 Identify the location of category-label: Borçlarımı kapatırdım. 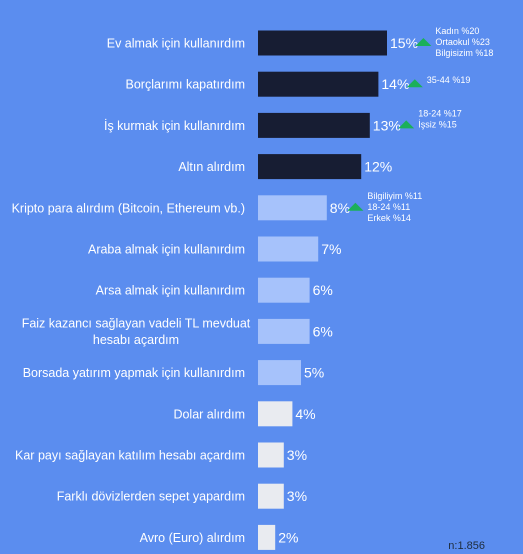
(185, 85).